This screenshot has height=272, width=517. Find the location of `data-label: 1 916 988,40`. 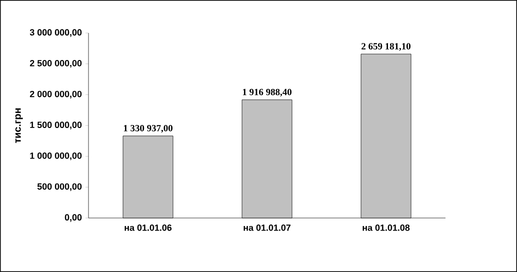

data-label: 1 916 988,40 is located at coordinates (267, 92).